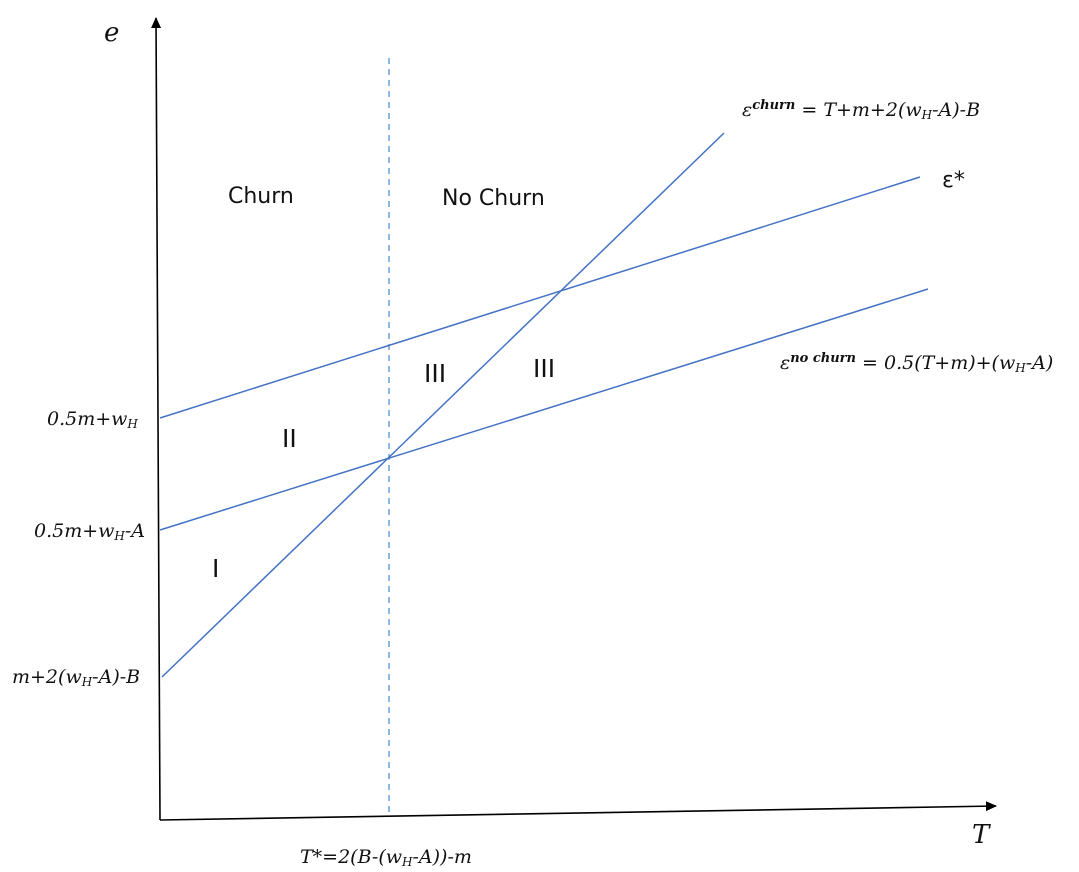  What do you see at coordinates (386, 857) in the screenshot?
I see `x-tick-label-threshold: T*=2(B-(wH-A))-m` at bounding box center [386, 857].